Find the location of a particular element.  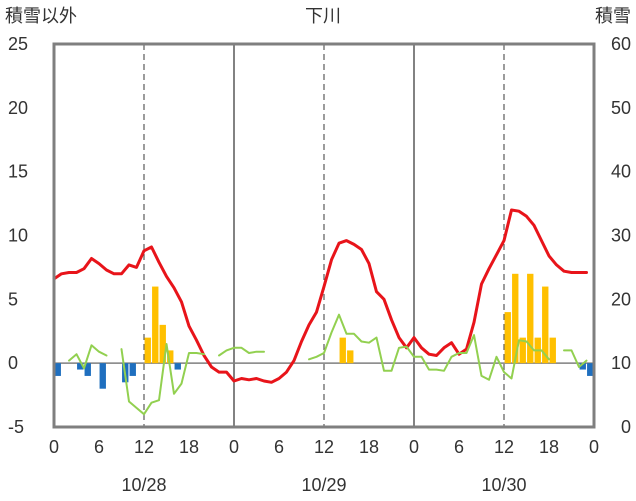

y-right-tick-labels: 0 10 20 30 40 50 60 is located at coordinates (621, 235).